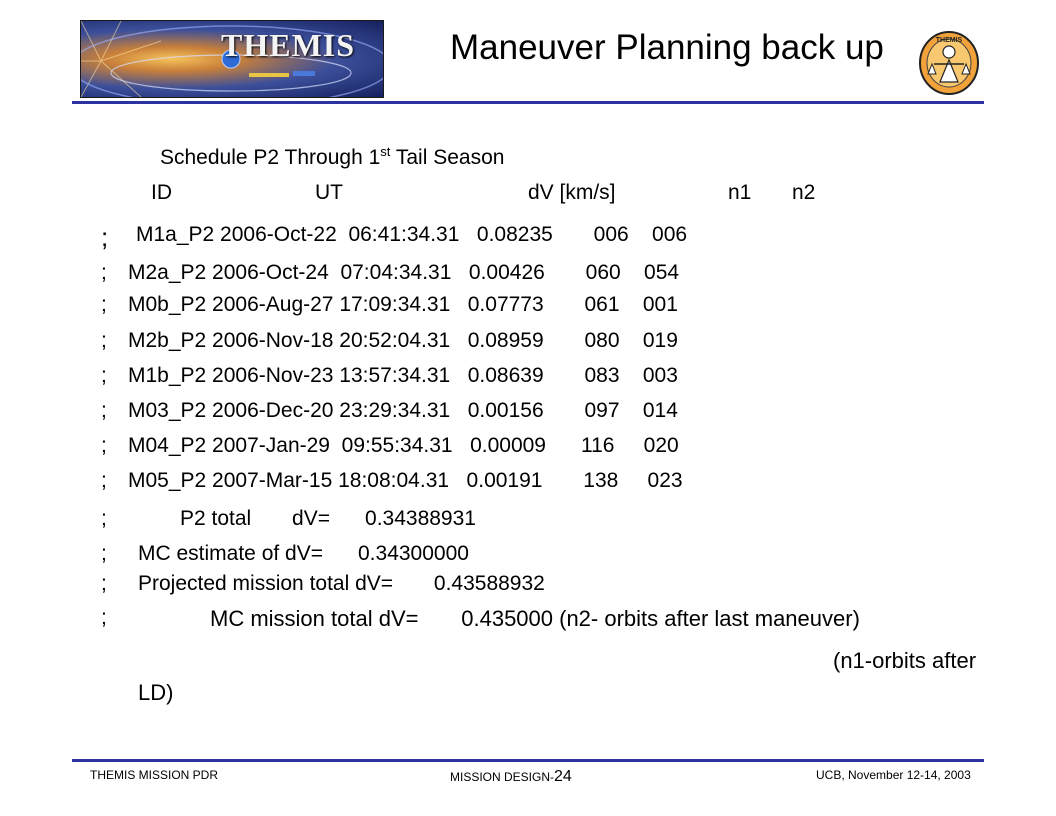  Describe the element at coordinates (804, 192) in the screenshot. I see `col-n2: n2` at that location.